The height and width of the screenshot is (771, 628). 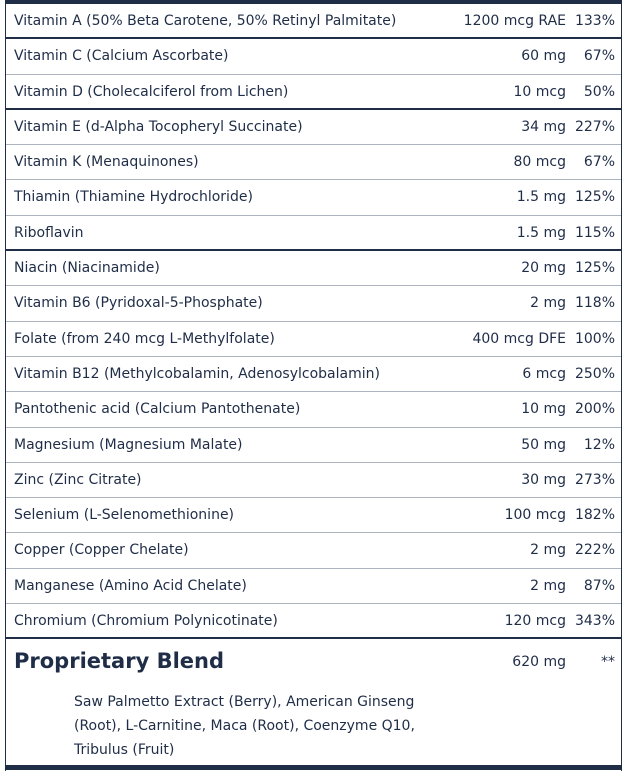 What do you see at coordinates (599, 444) in the screenshot?
I see `nutrient-daily-value: 12%` at bounding box center [599, 444].